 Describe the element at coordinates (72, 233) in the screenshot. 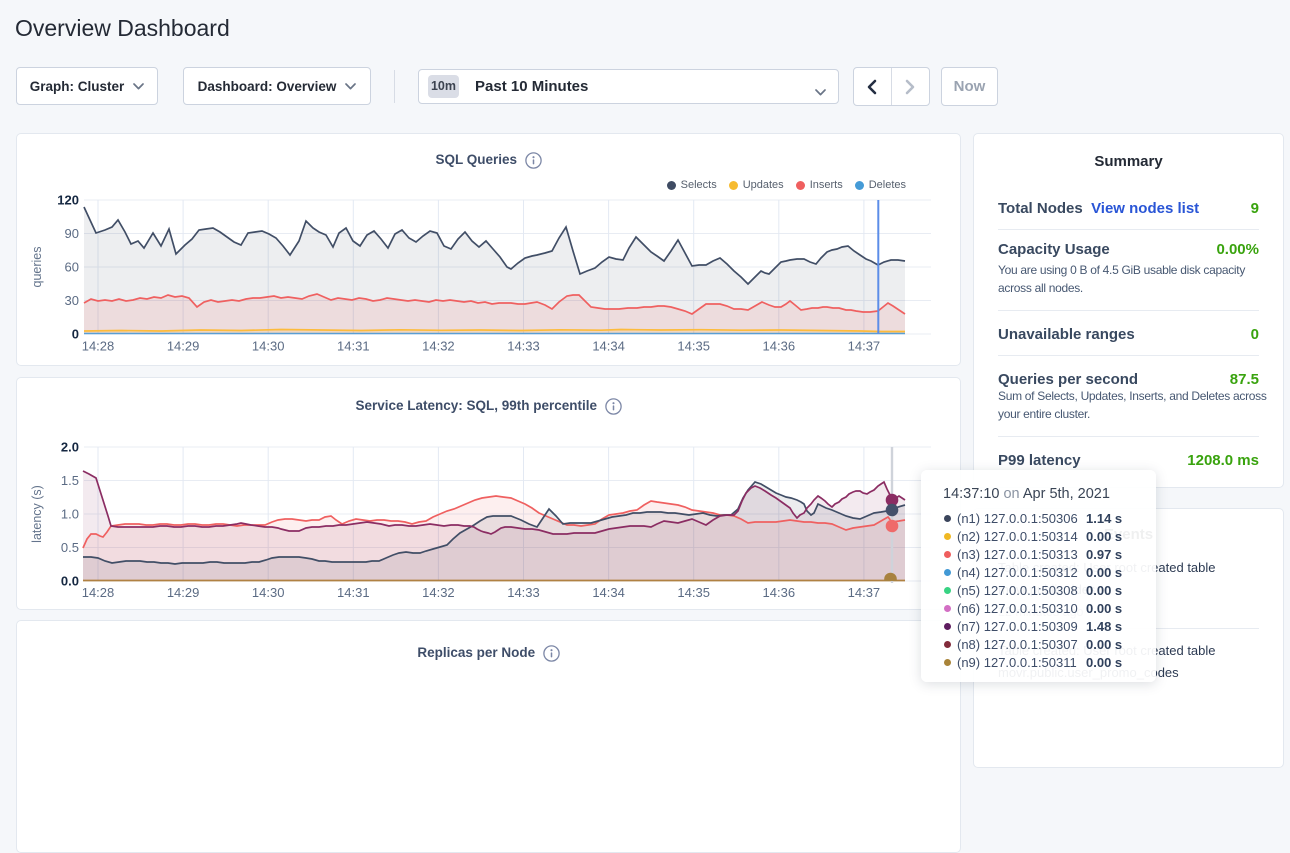

I see `svg-text: 90` at that location.